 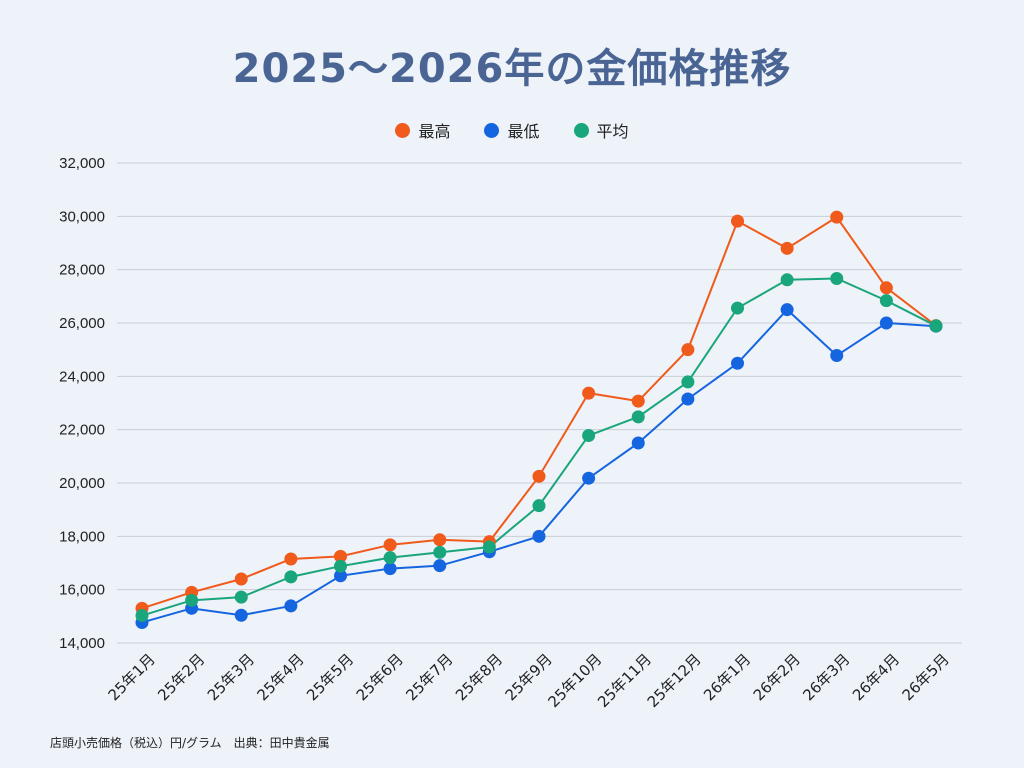 What do you see at coordinates (82, 323) in the screenshot?
I see `y-tick-label: 26,000` at bounding box center [82, 323].